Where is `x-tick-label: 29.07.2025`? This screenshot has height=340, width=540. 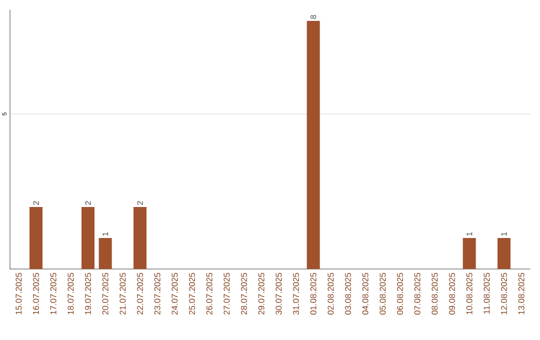 x-tick-label: 29.07.2025 is located at coordinates (261, 293).